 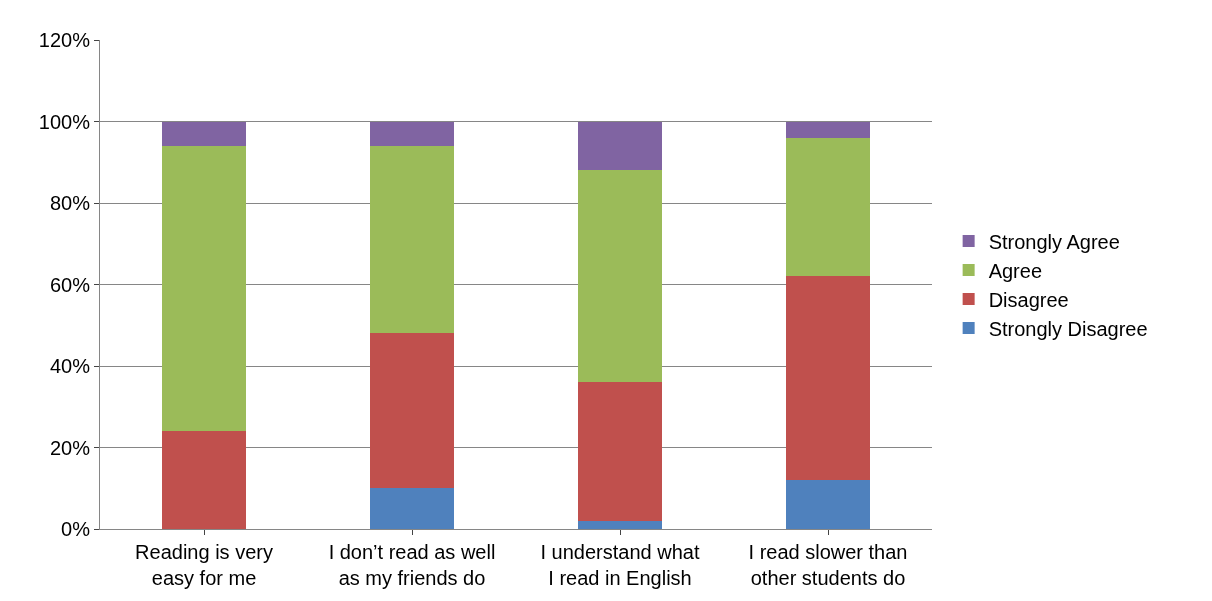 What do you see at coordinates (70, 447) in the screenshot?
I see `y-tick-label: 20%` at bounding box center [70, 447].